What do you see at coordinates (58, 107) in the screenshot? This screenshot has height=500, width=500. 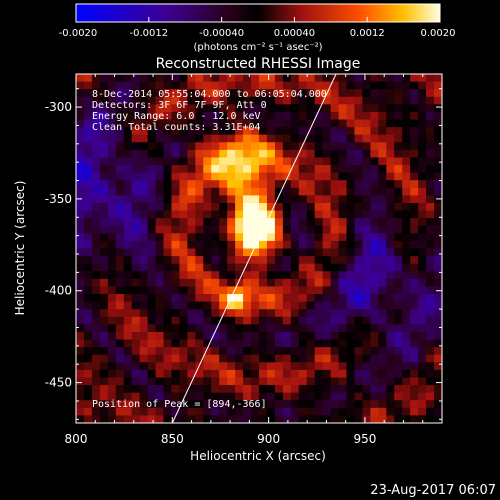 I see `y-tick-label: -300` at bounding box center [58, 107].